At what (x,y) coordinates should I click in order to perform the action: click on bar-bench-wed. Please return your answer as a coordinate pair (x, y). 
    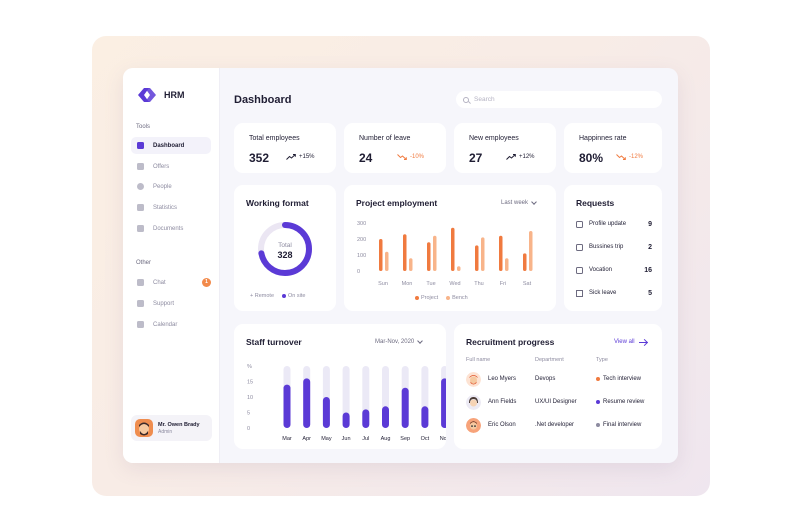
    Looking at the image, I should click on (459, 268).